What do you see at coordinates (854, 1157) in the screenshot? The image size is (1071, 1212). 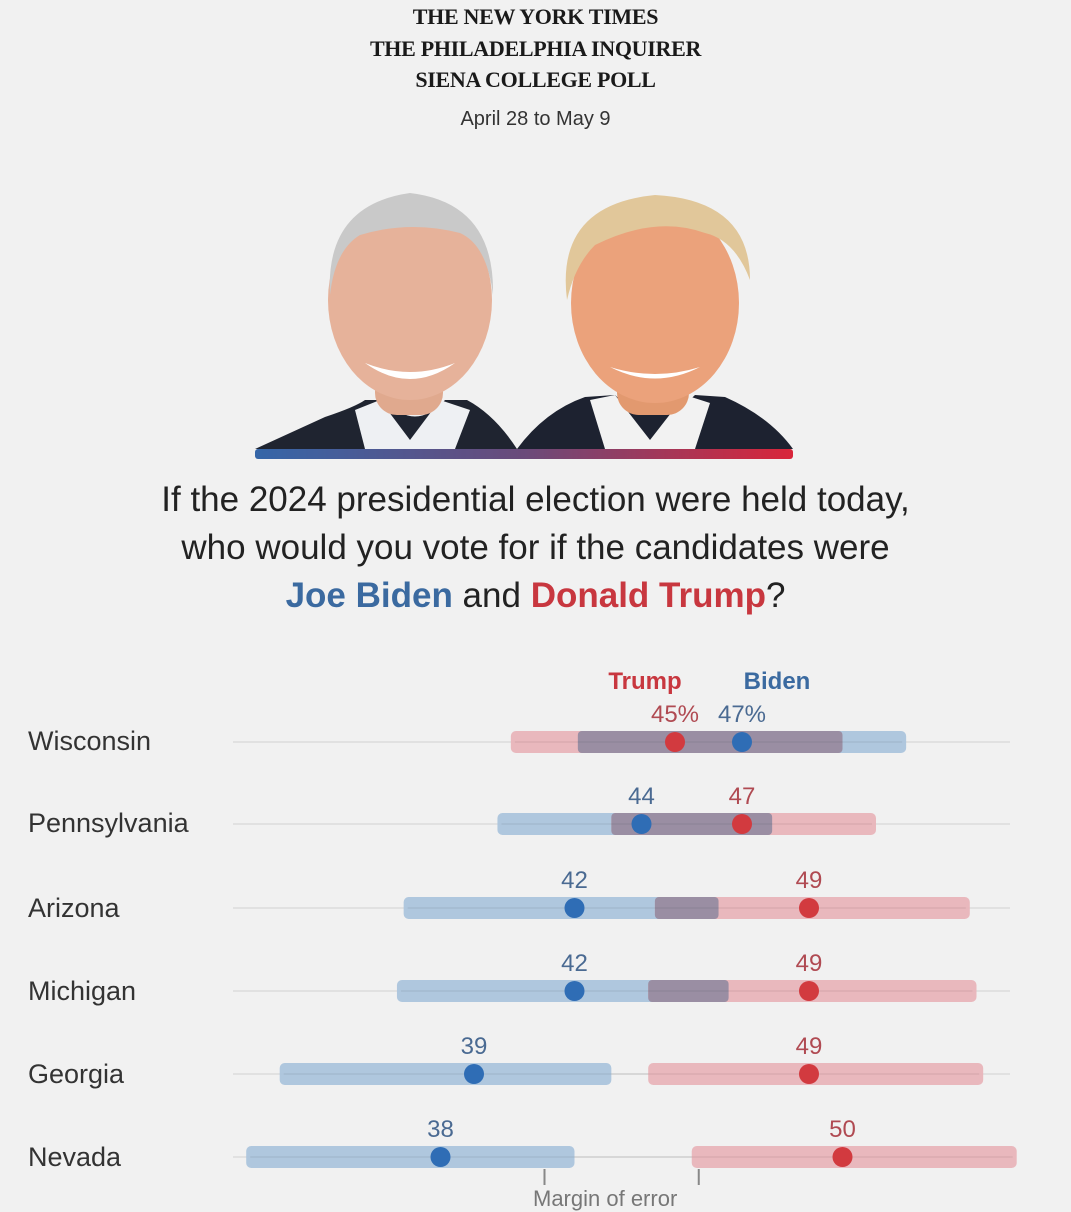 I see `trump-moe-bar-nevada` at bounding box center [854, 1157].